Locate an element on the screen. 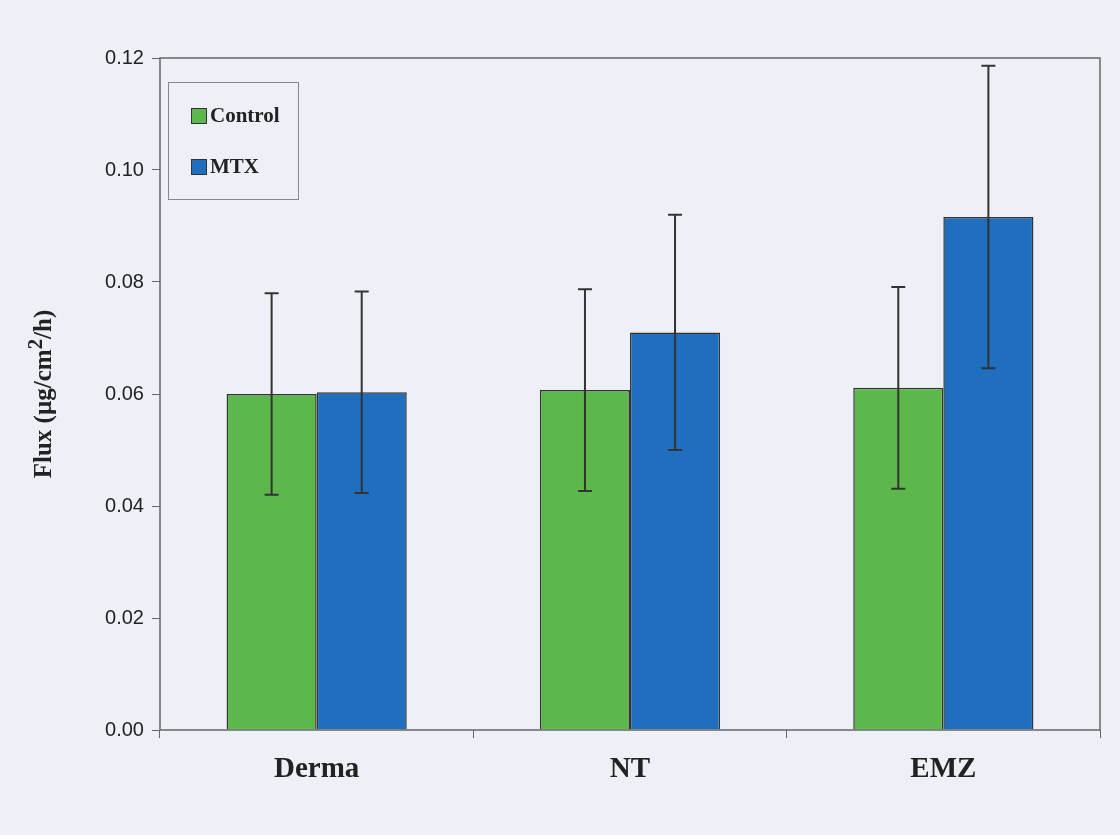 The height and width of the screenshot is (835, 1120). x-tick-label: NT is located at coordinates (630, 766).